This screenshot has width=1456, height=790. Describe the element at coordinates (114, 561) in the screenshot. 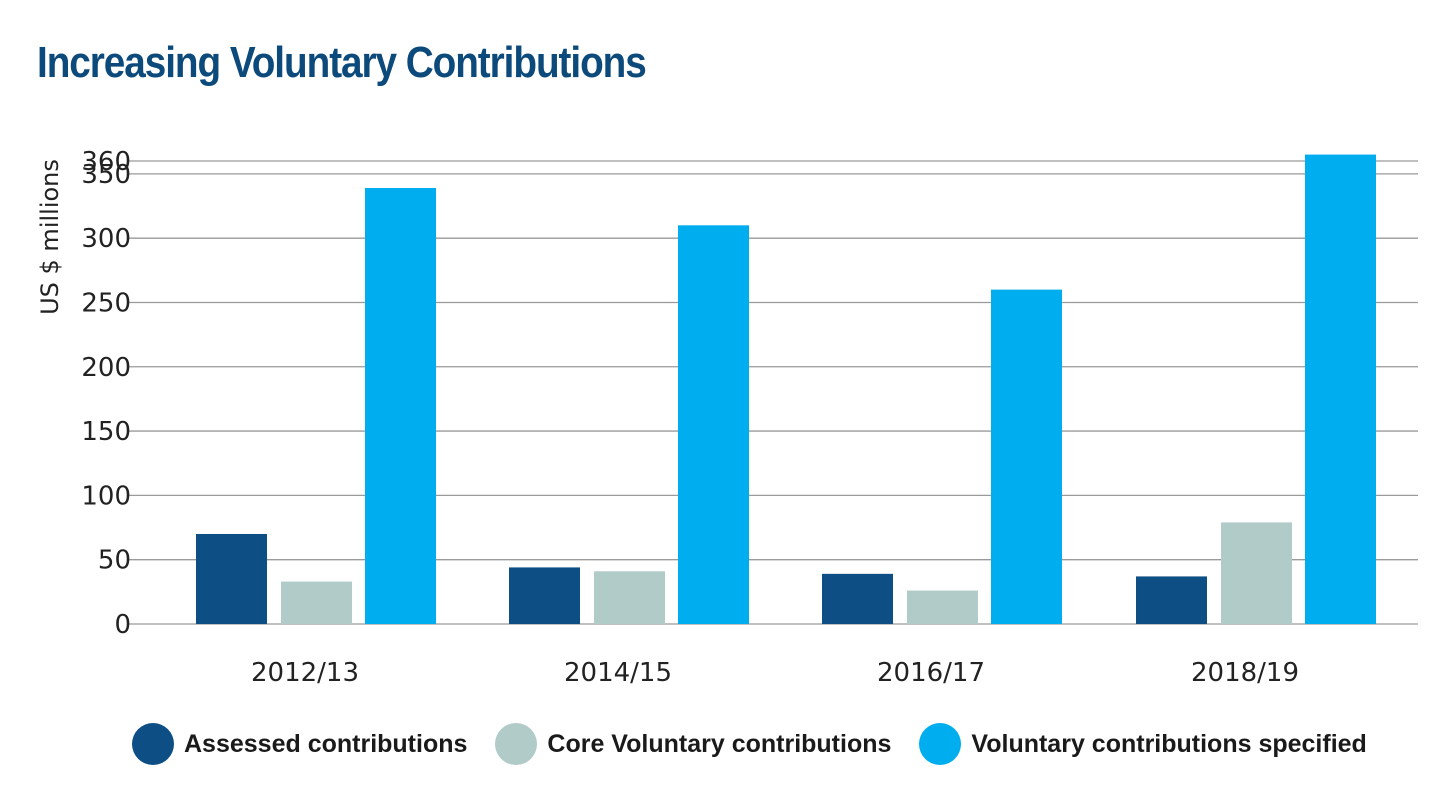

I see `y-tick-label: 50` at that location.